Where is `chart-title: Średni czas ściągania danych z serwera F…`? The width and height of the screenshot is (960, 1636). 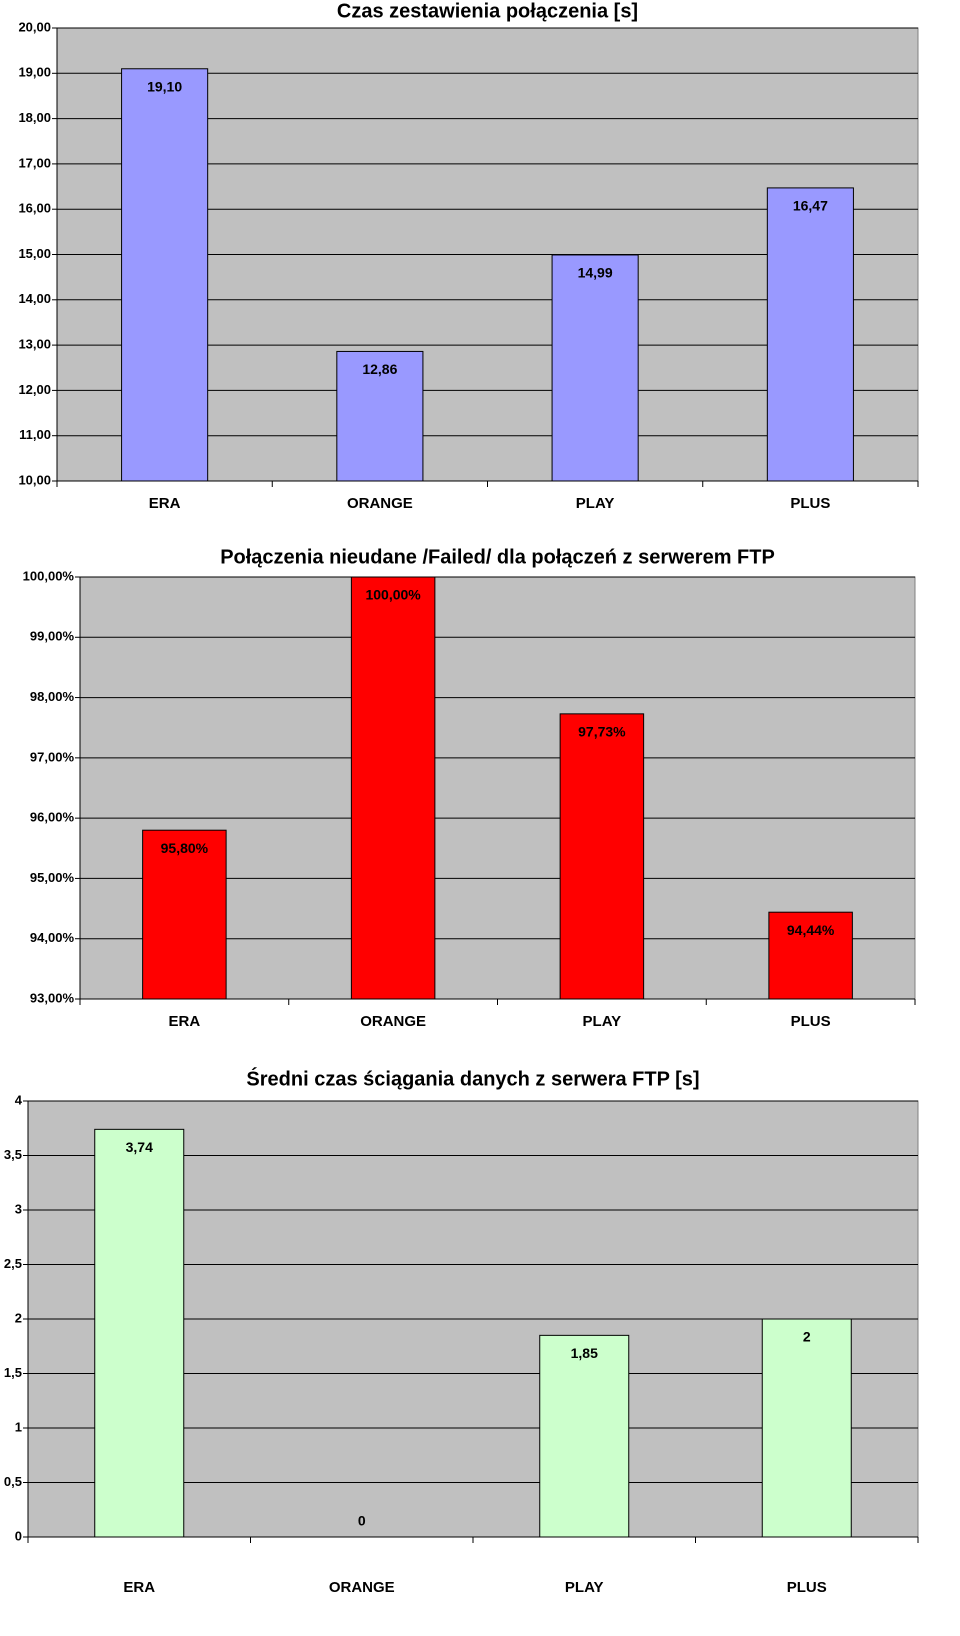 chart-title: Średni czas ściągania danych z serwera F… is located at coordinates (472, 1078).